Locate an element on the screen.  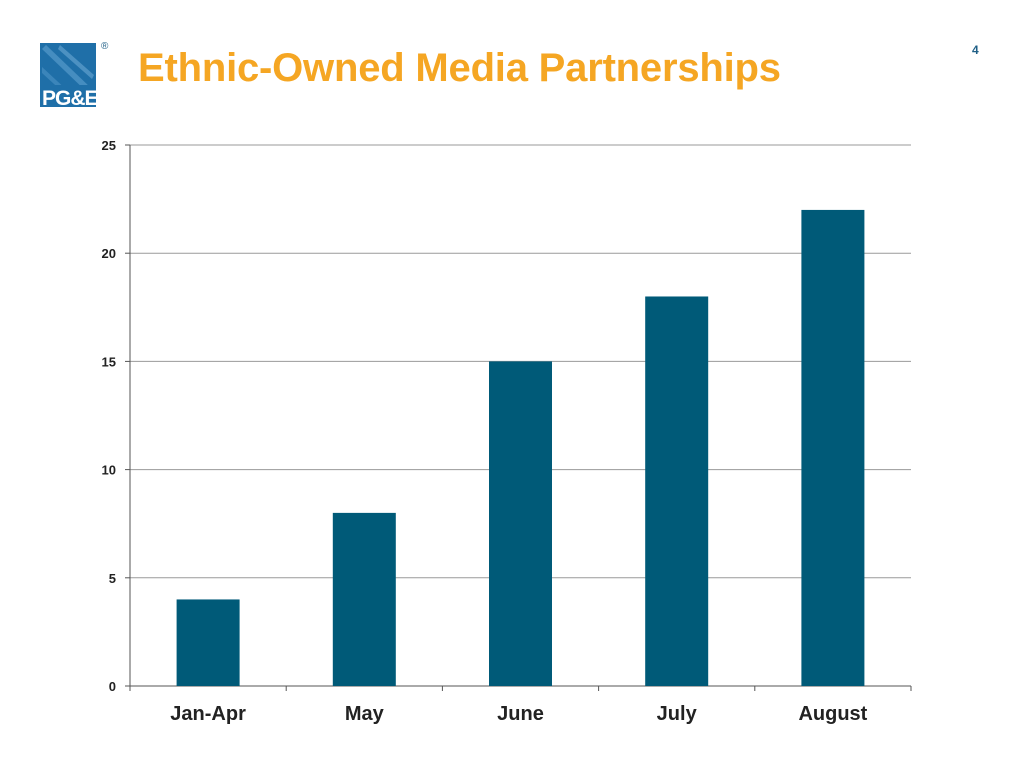
slide-title: Ethnic-Owned Media Partnerships is located at coordinates (459, 68).